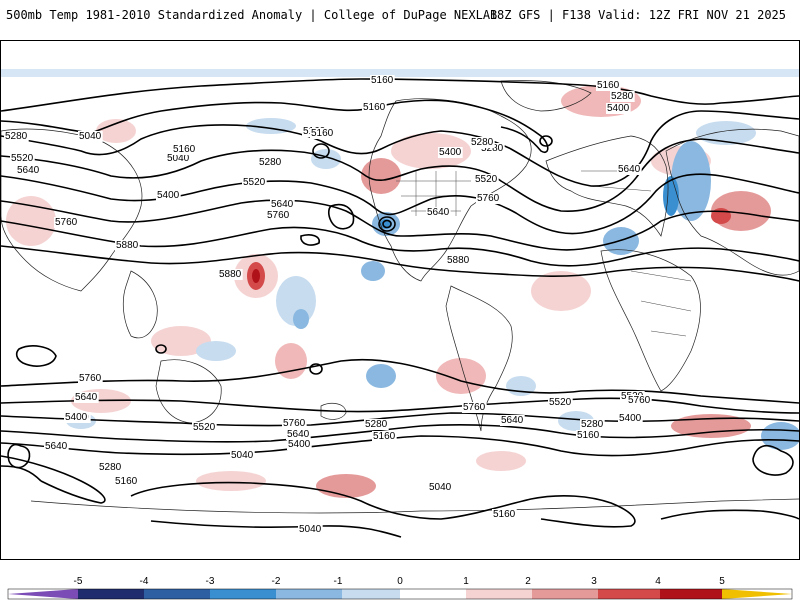  Describe the element at coordinates (400, 581) in the screenshot. I see `colorbar-tick: 0` at that location.